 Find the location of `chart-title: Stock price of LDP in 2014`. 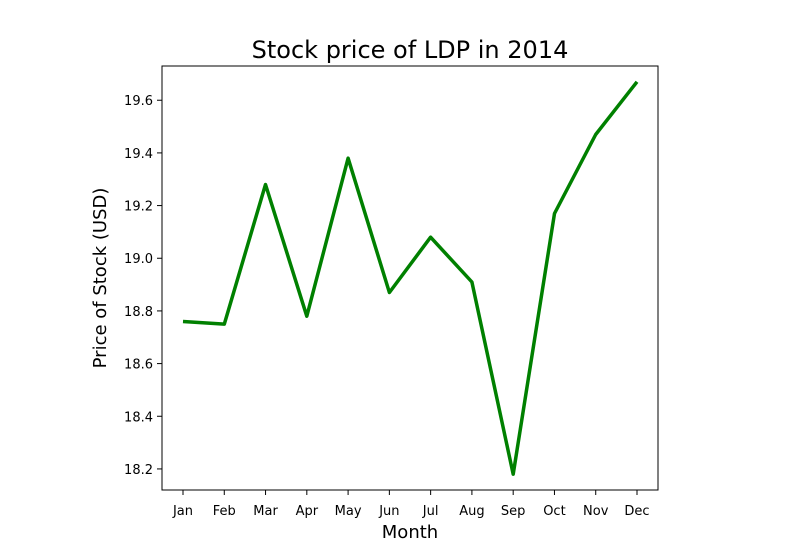

chart-title: Stock price of LDP in 2014 is located at coordinates (410, 50).